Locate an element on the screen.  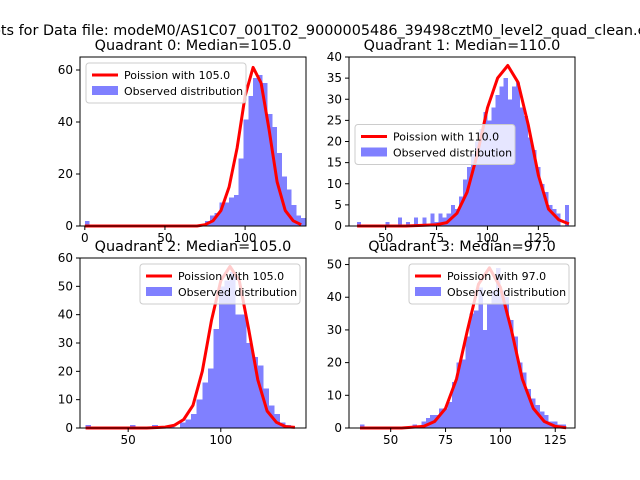
histogram-bars is located at coordinates (463, 347).